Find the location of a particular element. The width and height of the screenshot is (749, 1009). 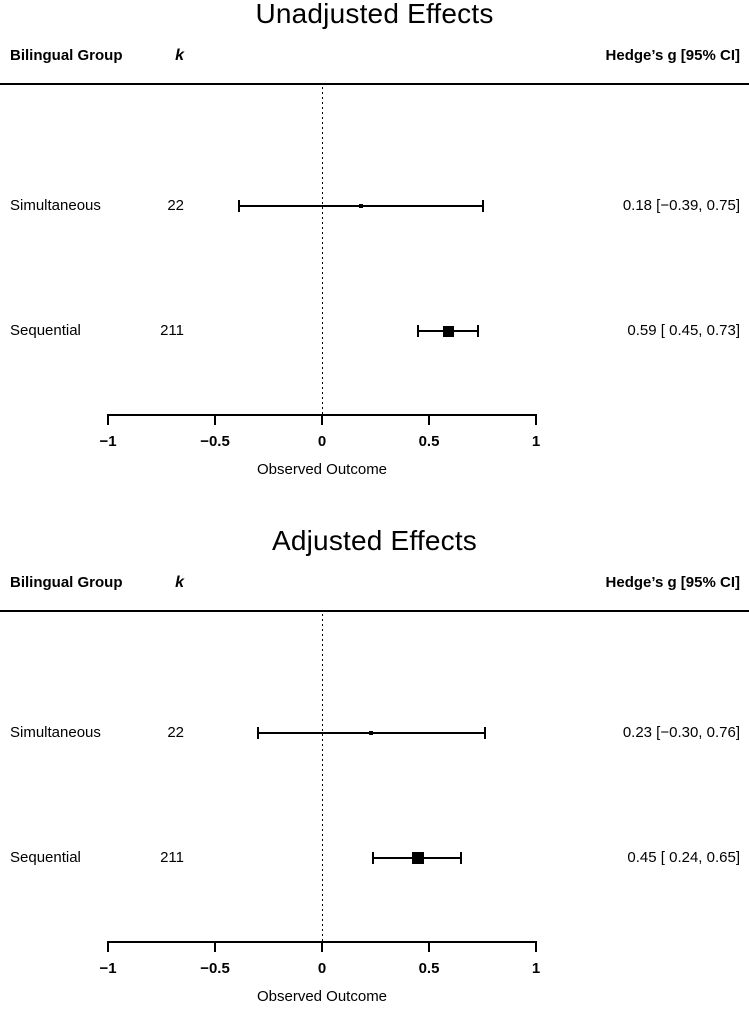

effect-annotation: 0.23 [−0.30, 0.76] is located at coordinates (681, 732).